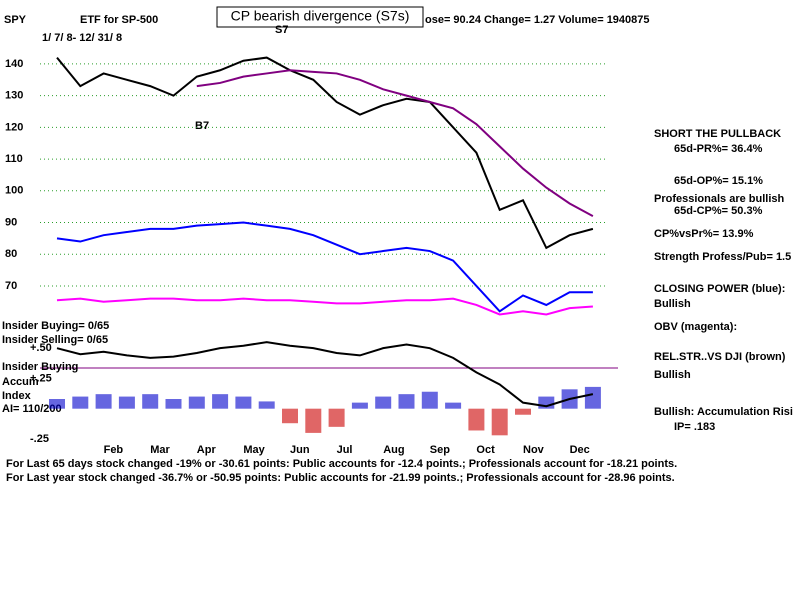  Describe the element at coordinates (114, 450) in the screenshot. I see `x-tick-label: Feb` at that location.